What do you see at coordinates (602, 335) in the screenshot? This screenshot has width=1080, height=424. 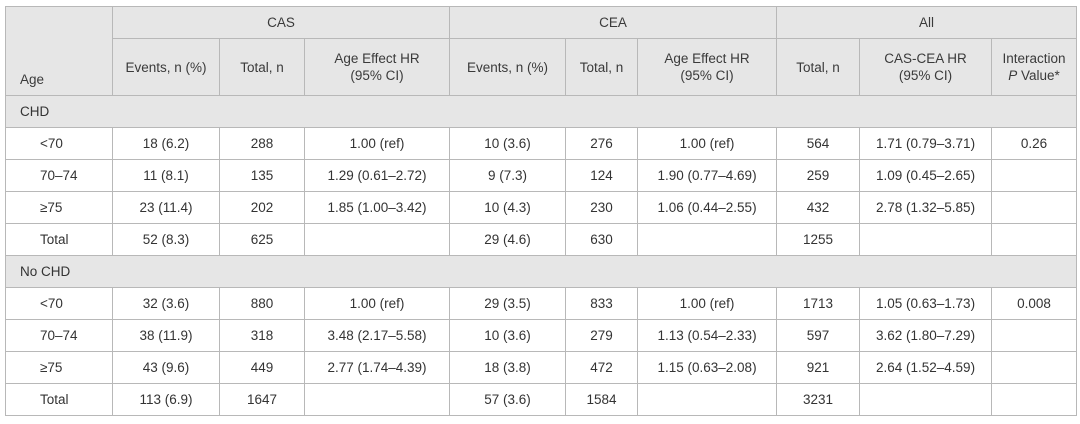 I see `cea-total-cell: 279` at bounding box center [602, 335].